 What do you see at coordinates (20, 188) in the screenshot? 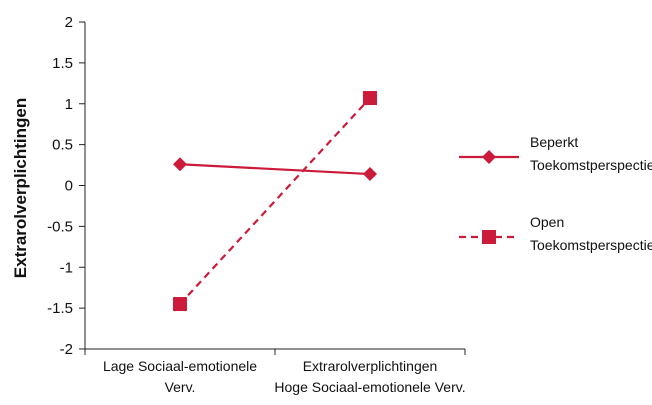
I see `y-axis-title: Extrarolverplichtingen` at bounding box center [20, 188].